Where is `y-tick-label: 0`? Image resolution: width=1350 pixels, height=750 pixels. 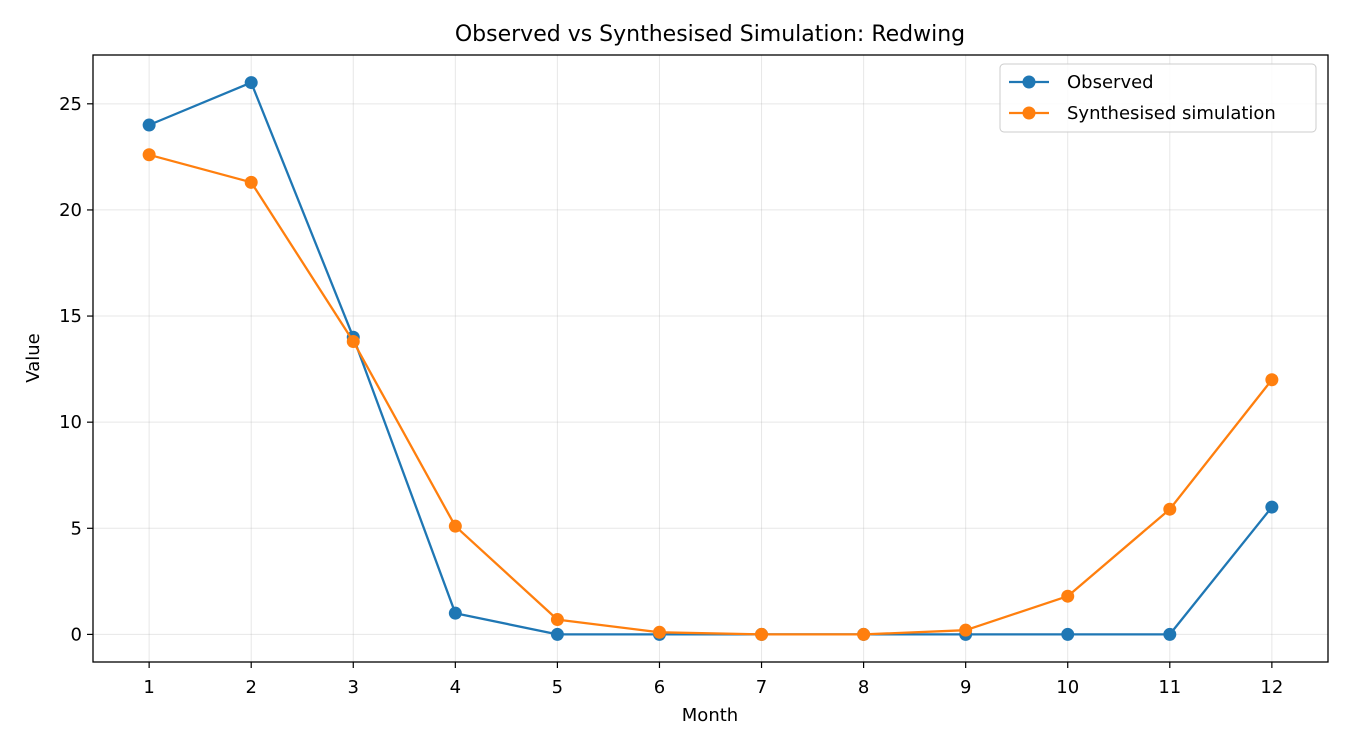
y-tick-label: 0 is located at coordinates (76, 634).